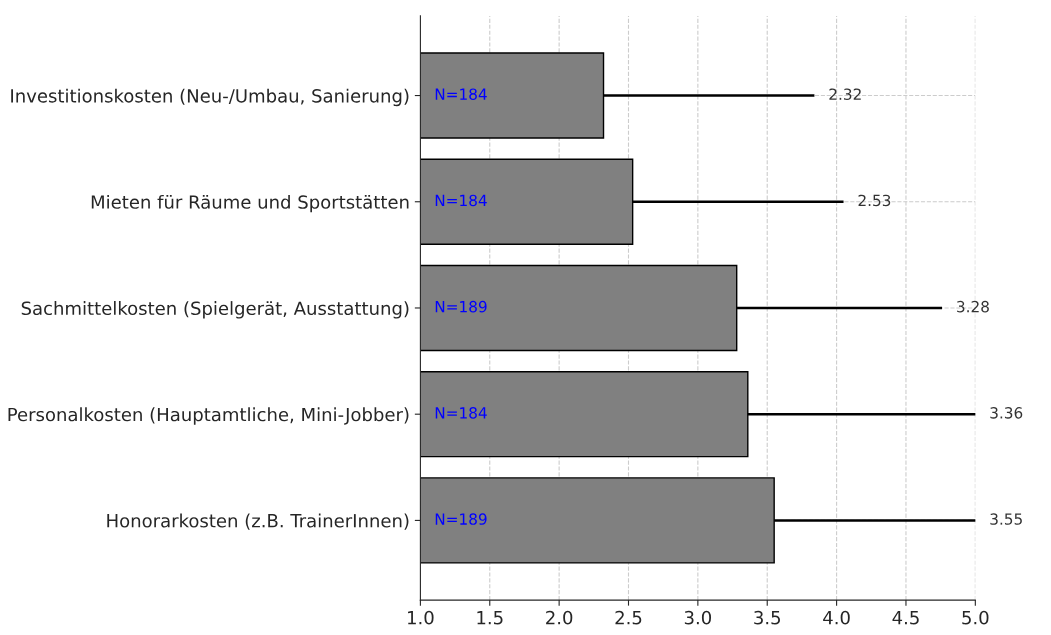 The image size is (1051, 635). Describe the element at coordinates (1006, 413) in the screenshot. I see `annotation: 3.36` at that location.